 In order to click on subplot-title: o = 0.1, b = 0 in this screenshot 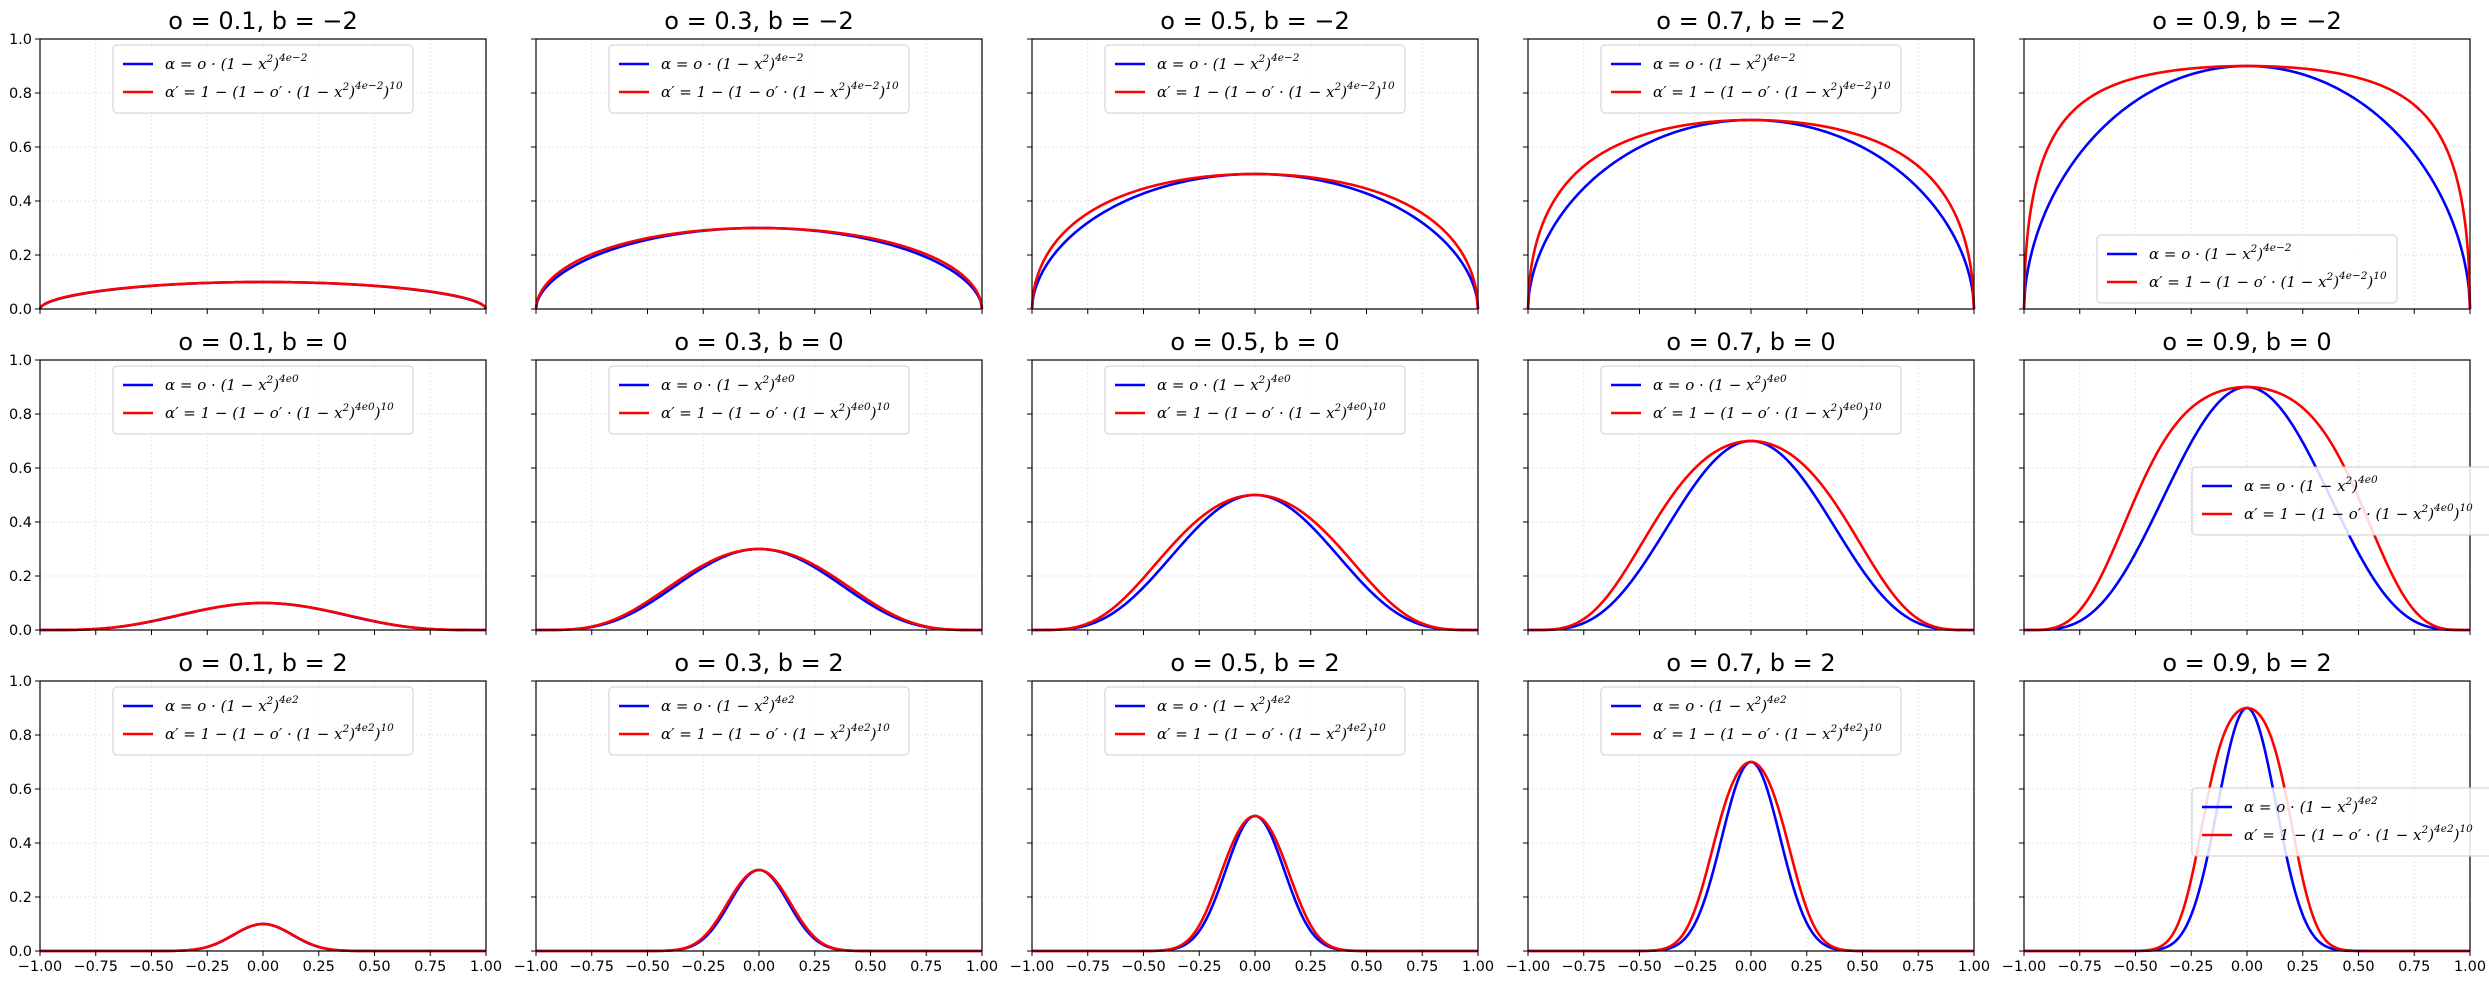, I will do `click(262, 342)`.